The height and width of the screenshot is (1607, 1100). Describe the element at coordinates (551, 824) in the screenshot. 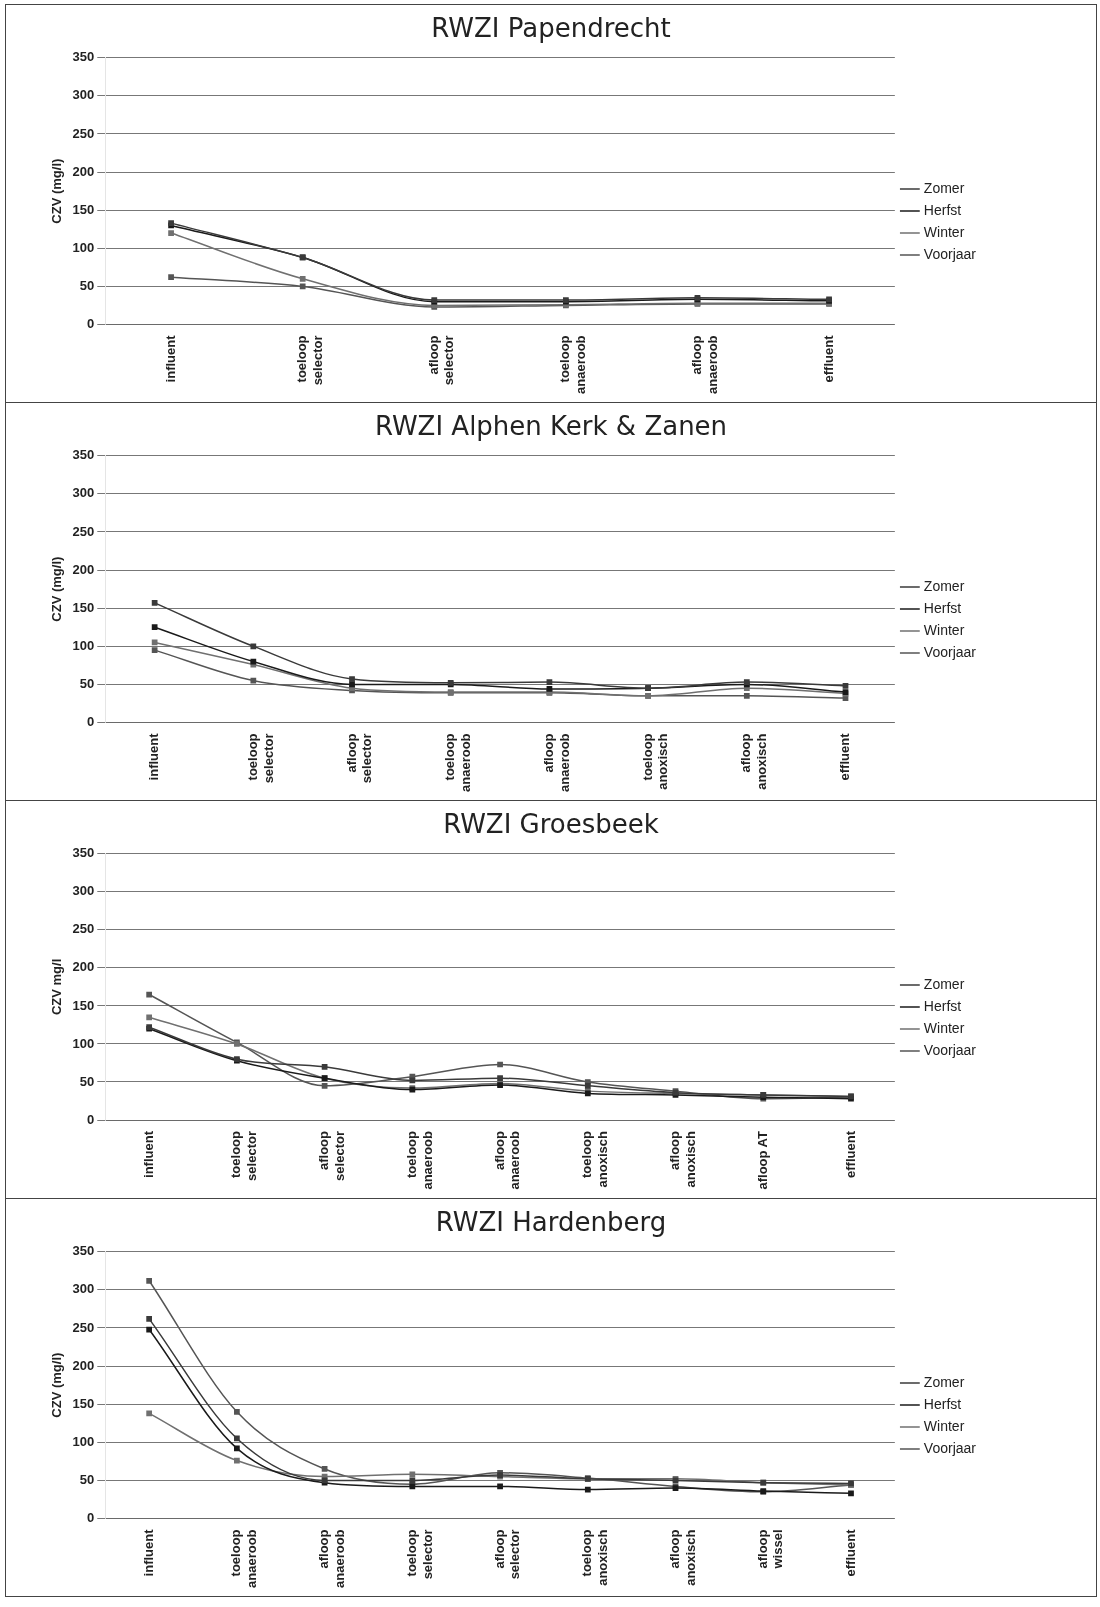

I see `chart-title: RWZI Groesbeek` at that location.